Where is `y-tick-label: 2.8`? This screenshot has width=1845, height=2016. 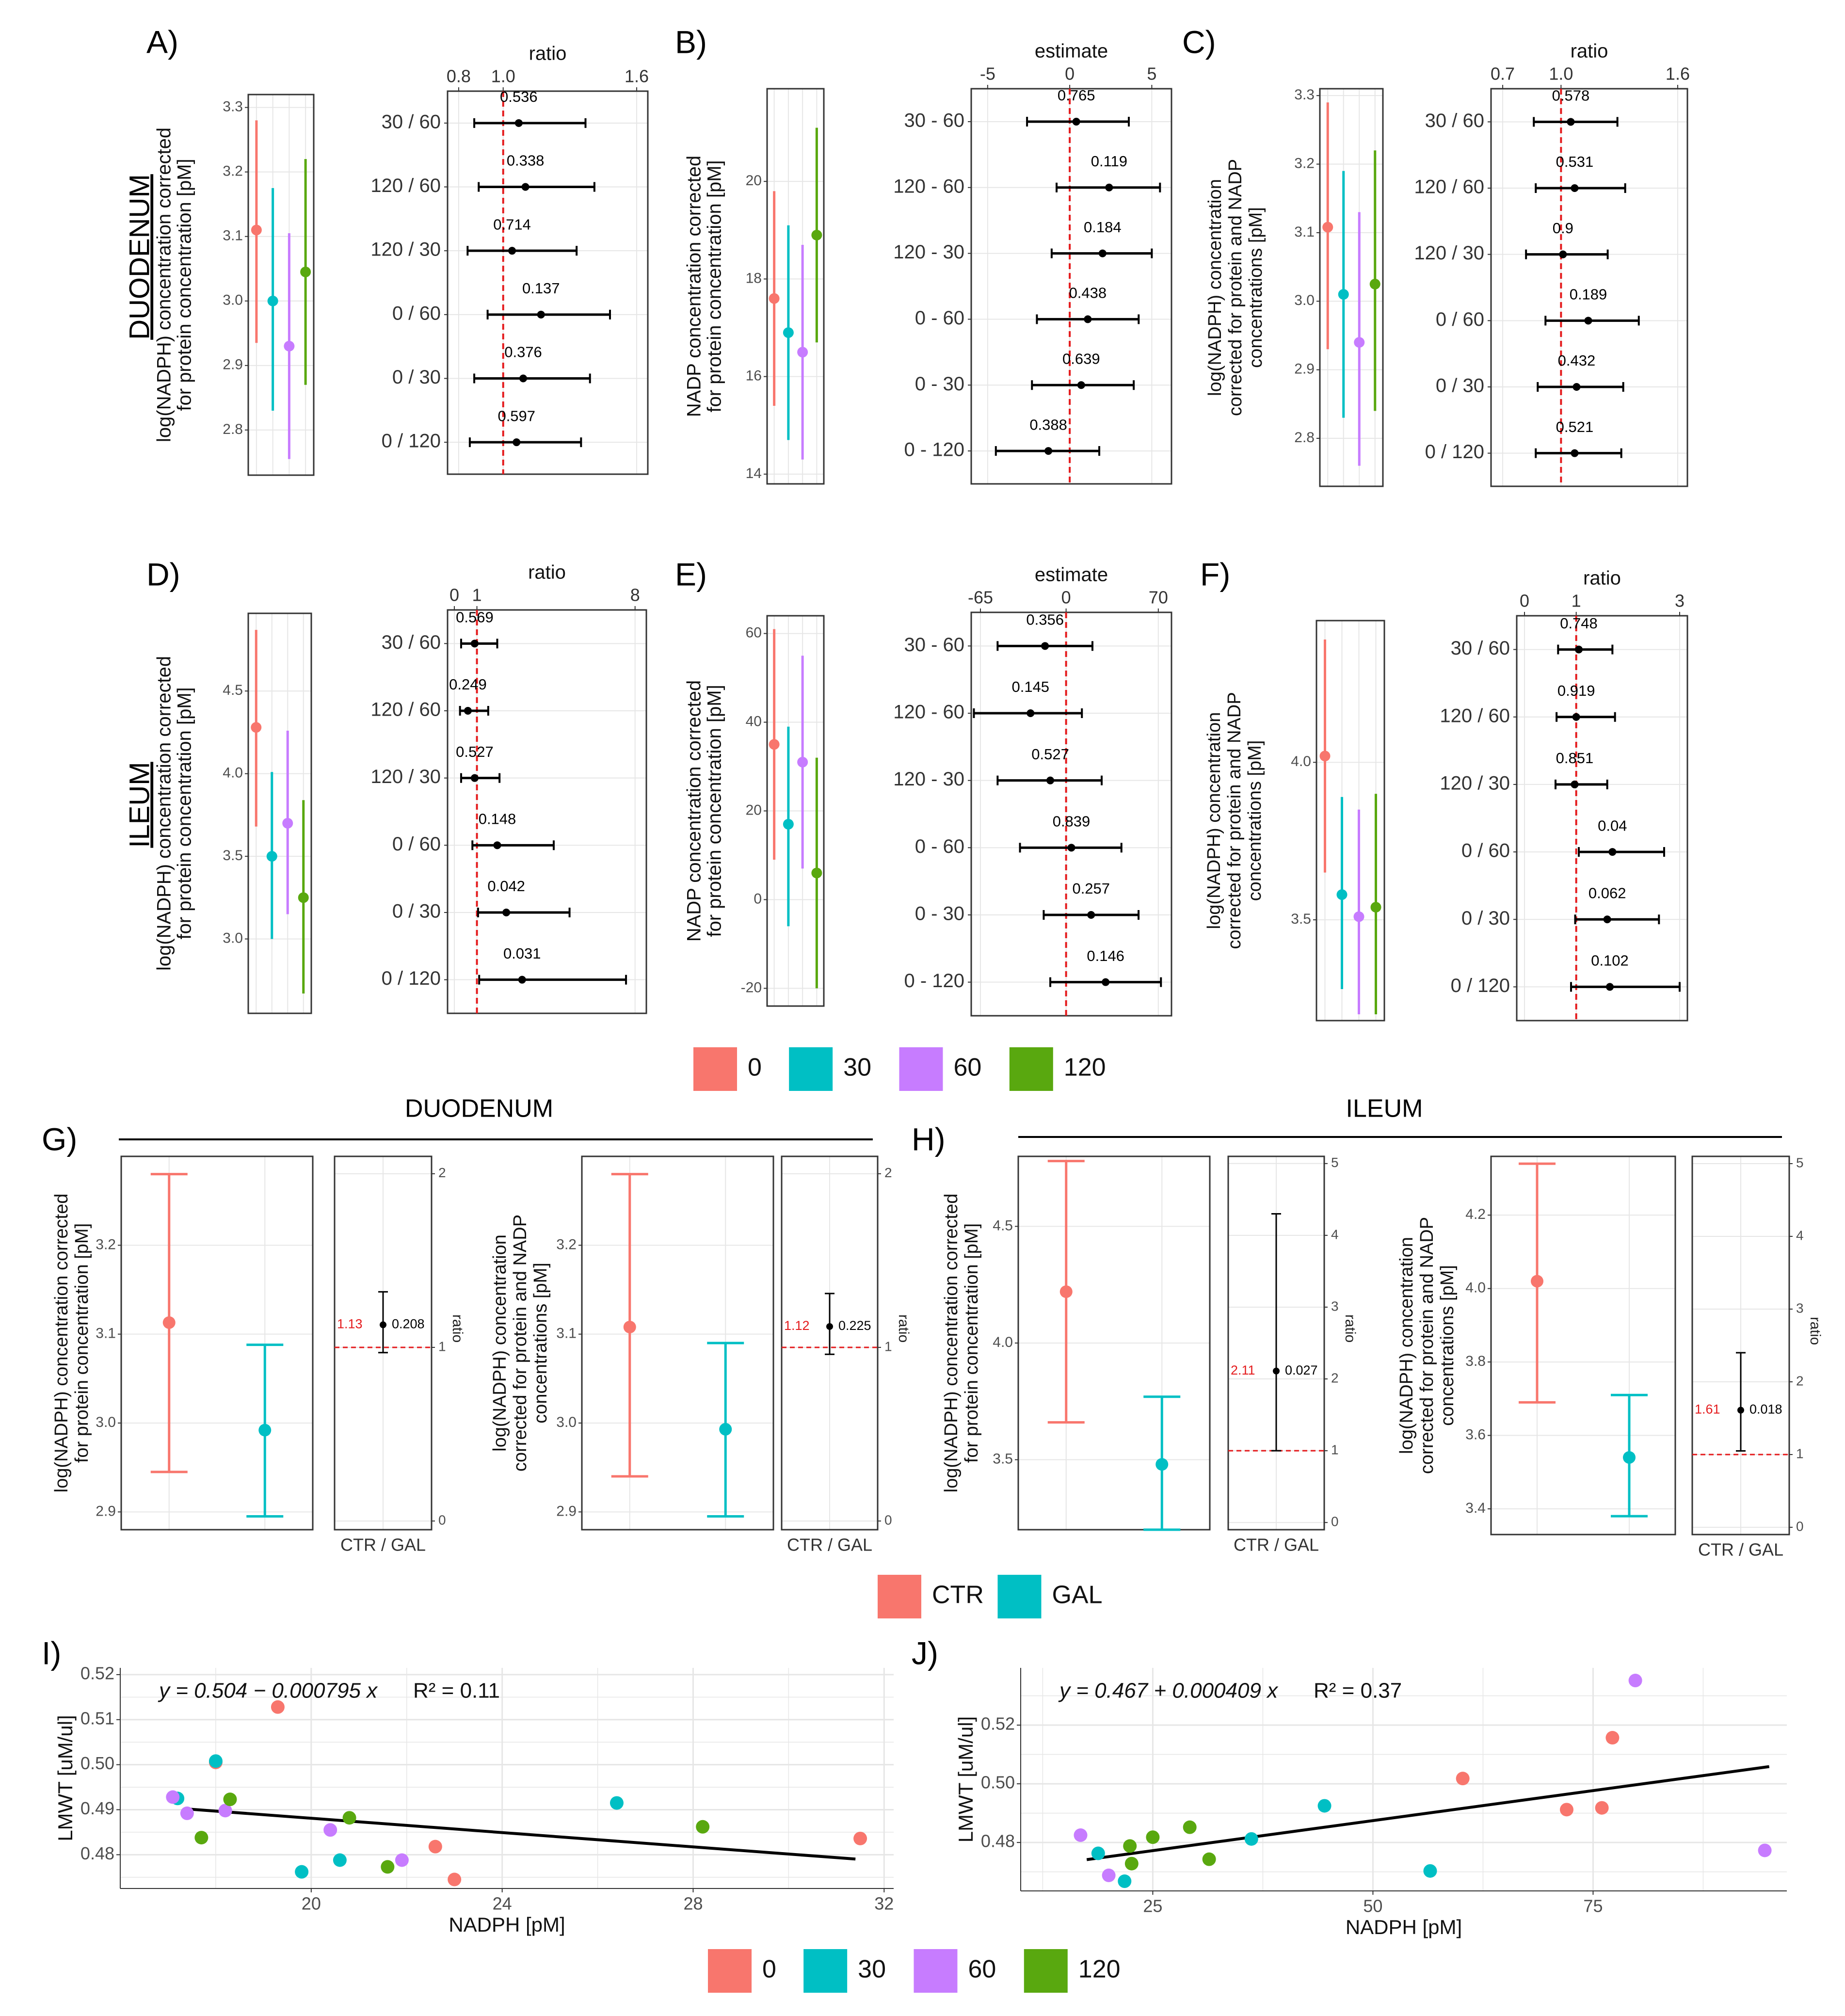
y-tick-label: 2.8 is located at coordinates (1304, 438).